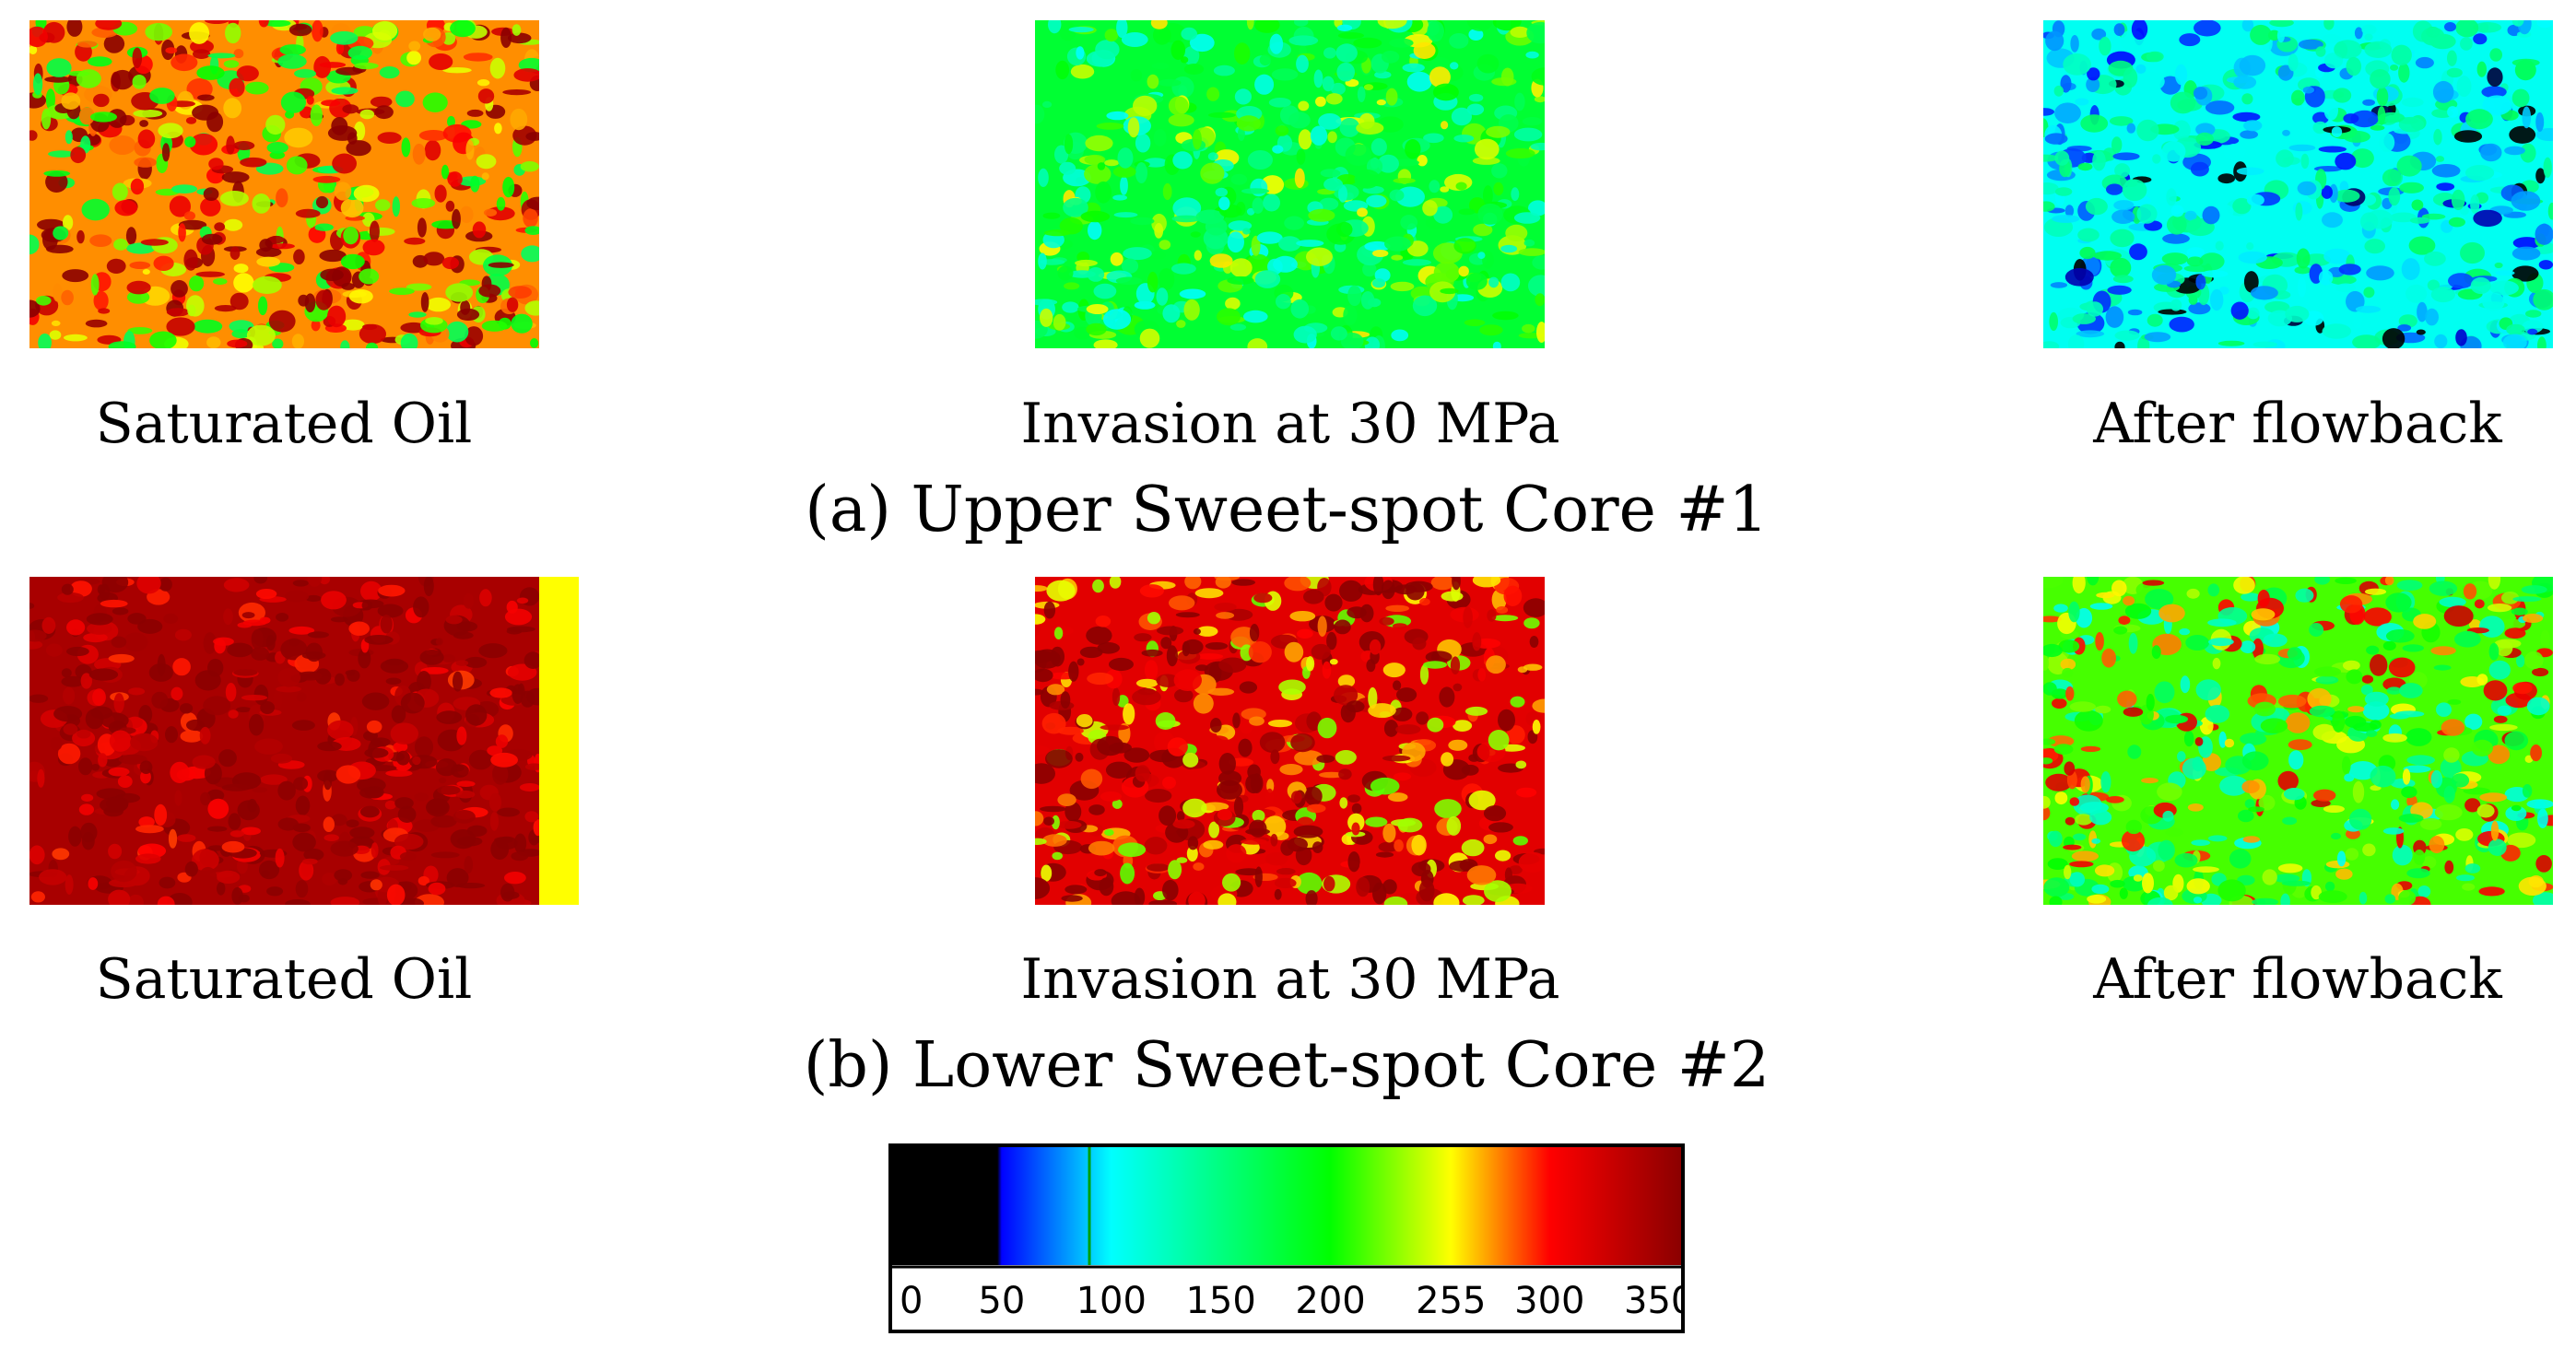 The width and height of the screenshot is (2576, 1360). What do you see at coordinates (1290, 979) in the screenshot?
I see `panel-label-b-invasion: Invasion at 30 MPa` at bounding box center [1290, 979].